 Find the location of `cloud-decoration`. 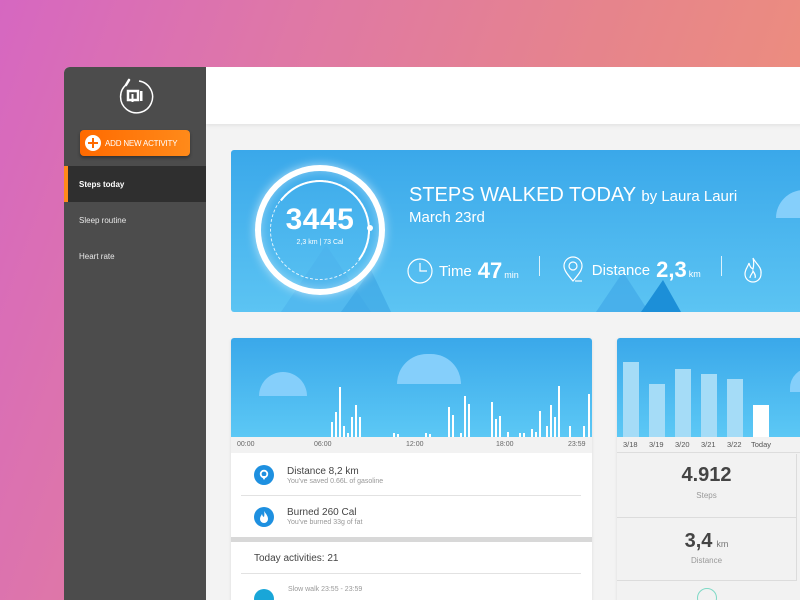

cloud-decoration is located at coordinates (429, 369).